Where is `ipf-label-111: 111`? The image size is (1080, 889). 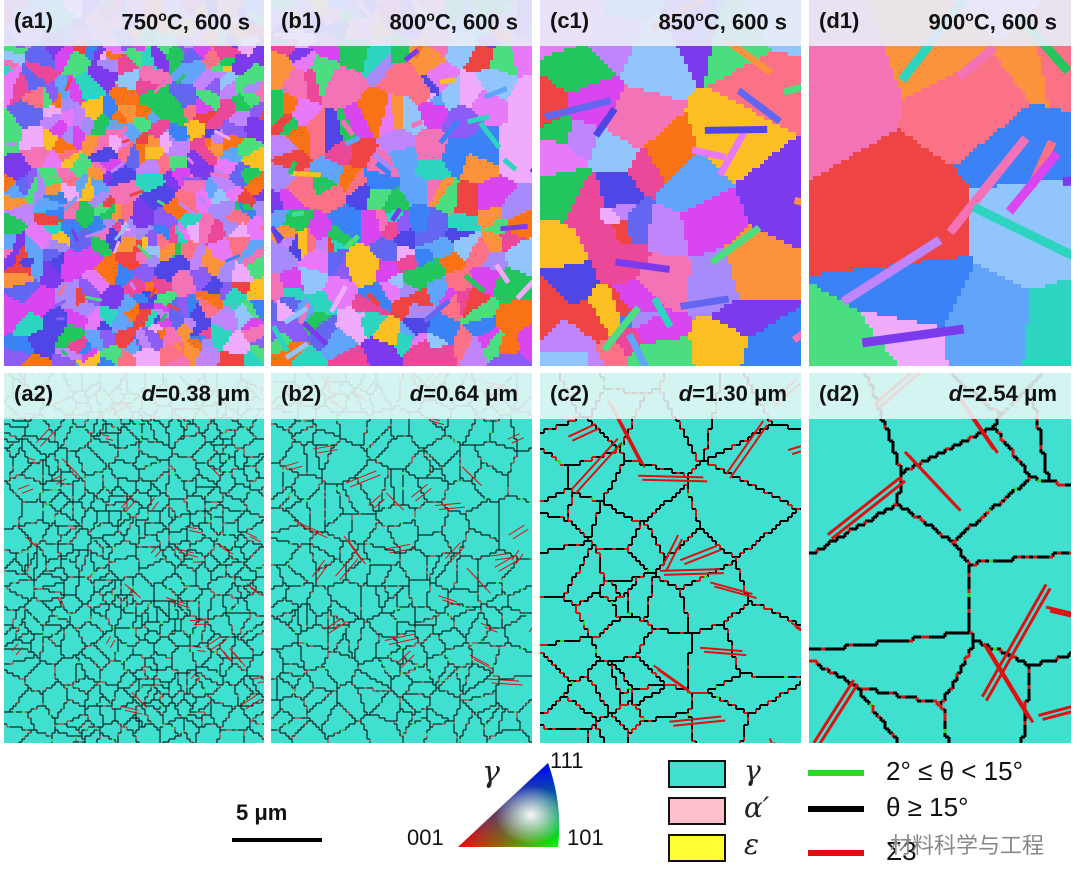 ipf-label-111: 111 is located at coordinates (567, 760).